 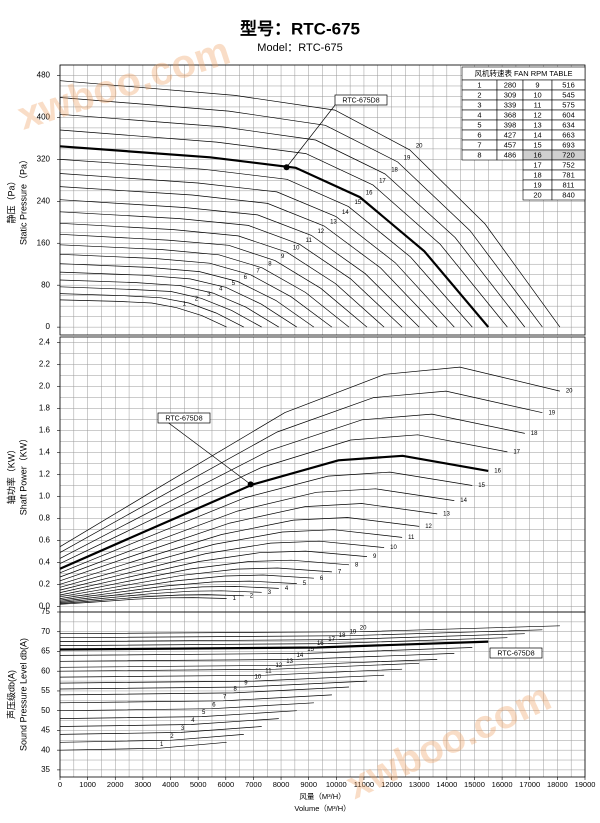 What do you see at coordinates (45, 430) in the screenshot?
I see `y-tick-label: 1.6` at bounding box center [45, 430].